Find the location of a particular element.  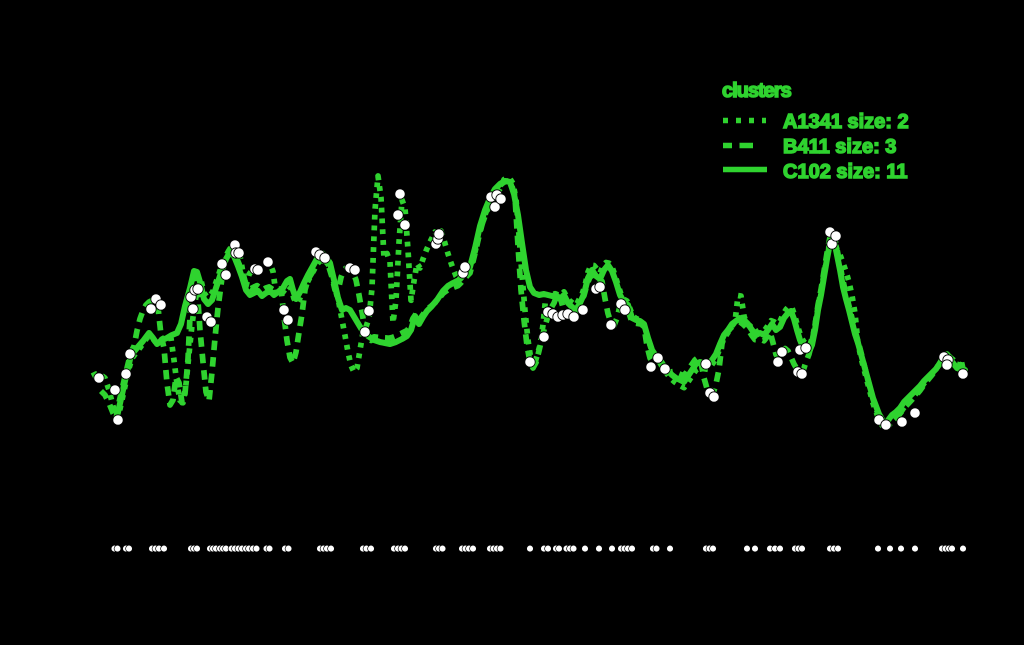

svg-text: C102 size: 11 is located at coordinates (845, 172).